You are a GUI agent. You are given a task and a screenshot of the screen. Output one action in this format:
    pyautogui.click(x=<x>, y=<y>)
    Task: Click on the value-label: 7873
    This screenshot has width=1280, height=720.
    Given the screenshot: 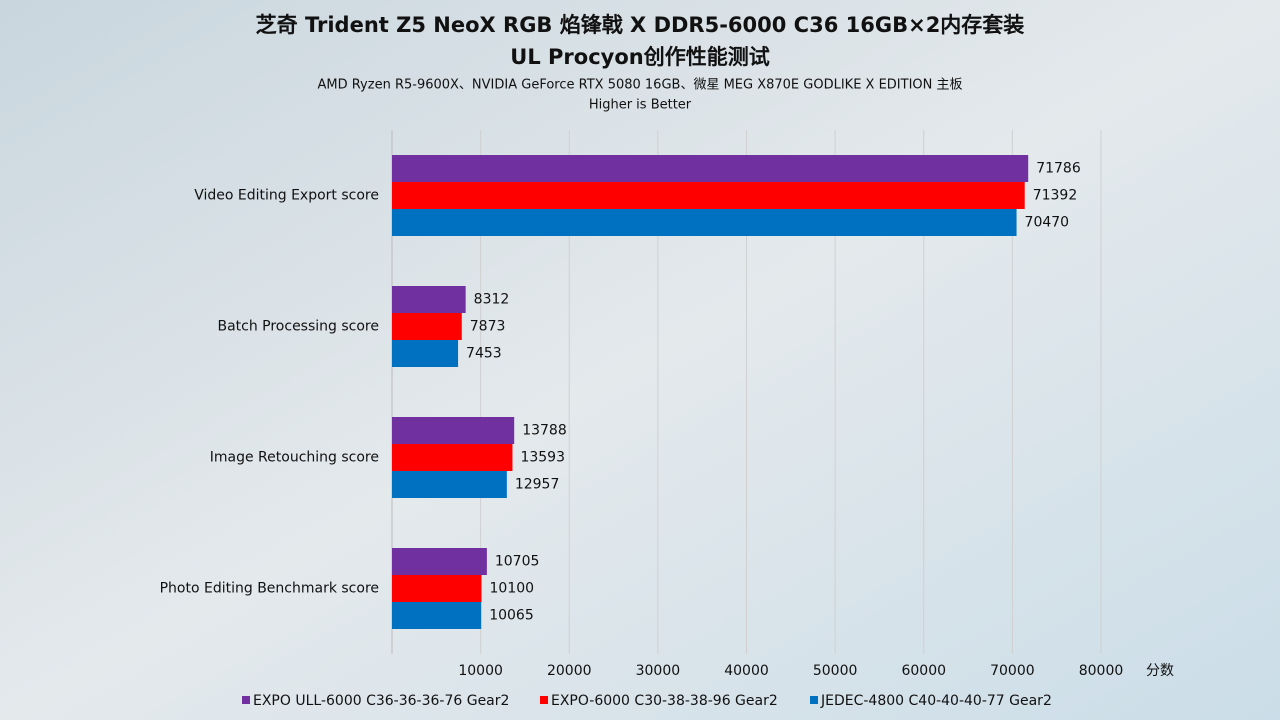 What is the action you would take?
    pyautogui.click(x=488, y=327)
    